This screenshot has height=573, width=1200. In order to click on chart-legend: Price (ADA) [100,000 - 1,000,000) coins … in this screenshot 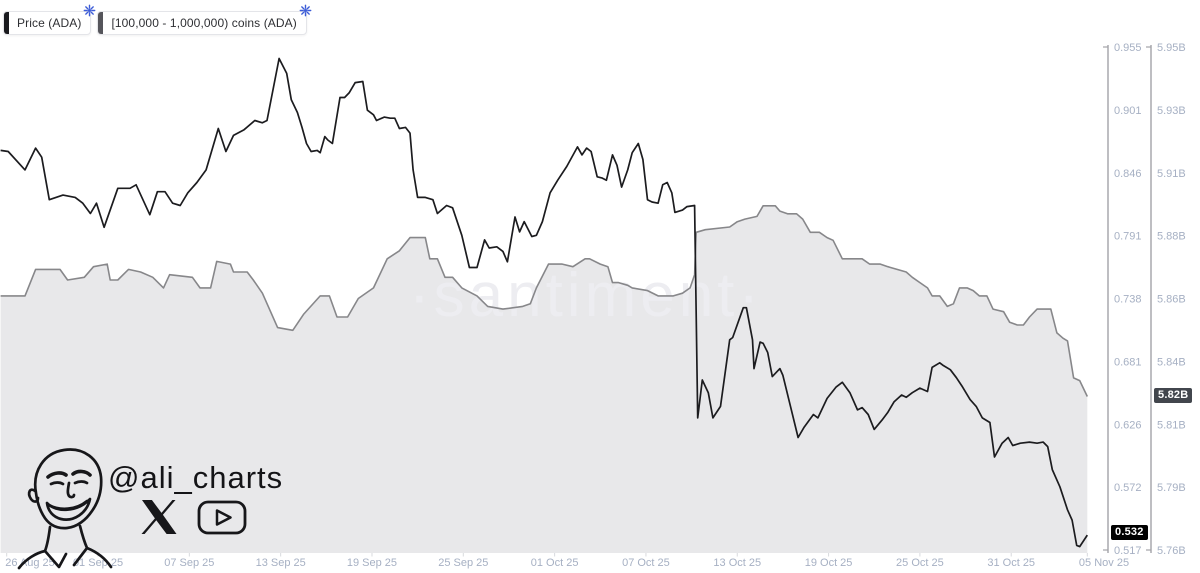, I will do `click(157, 19)`.